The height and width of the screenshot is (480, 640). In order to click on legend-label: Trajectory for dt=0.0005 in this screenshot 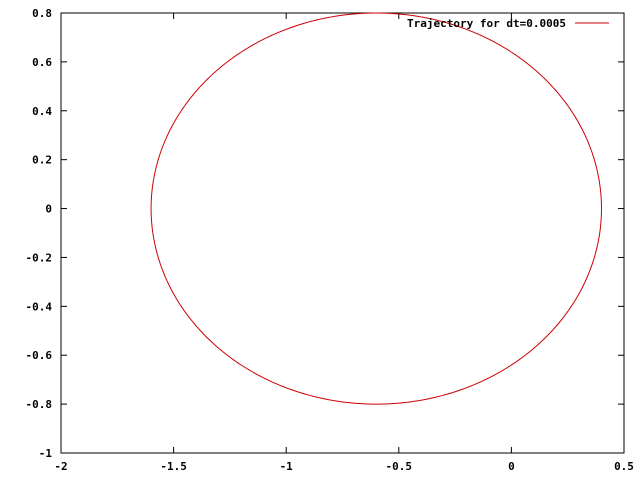, I will do `click(486, 23)`.